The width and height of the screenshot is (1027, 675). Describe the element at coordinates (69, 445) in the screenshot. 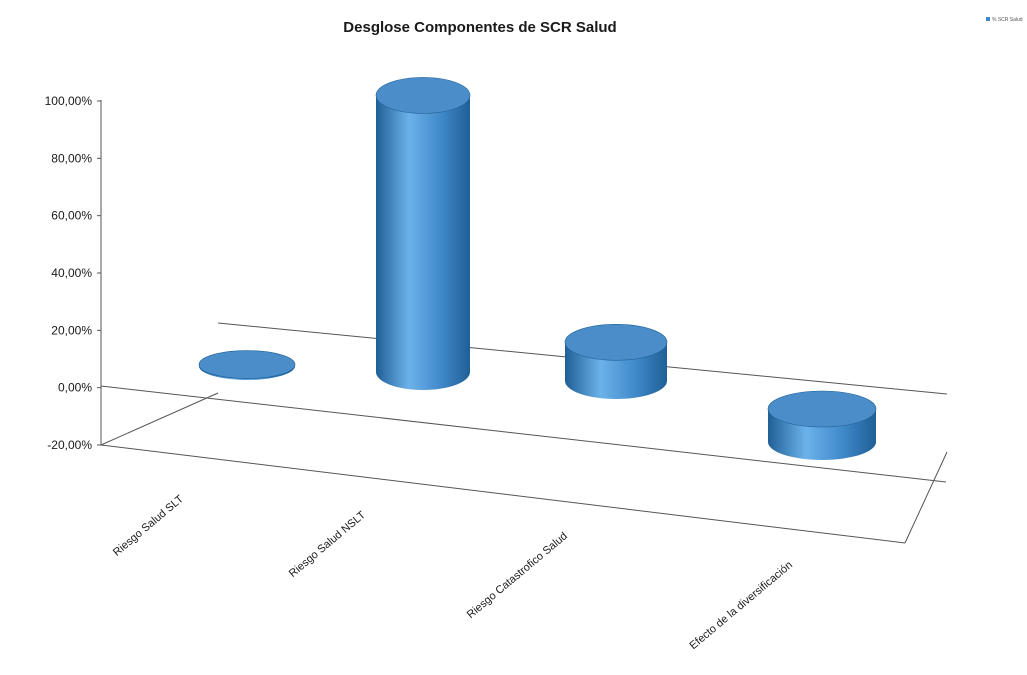

I see `y-tick-label: -20,00%` at that location.